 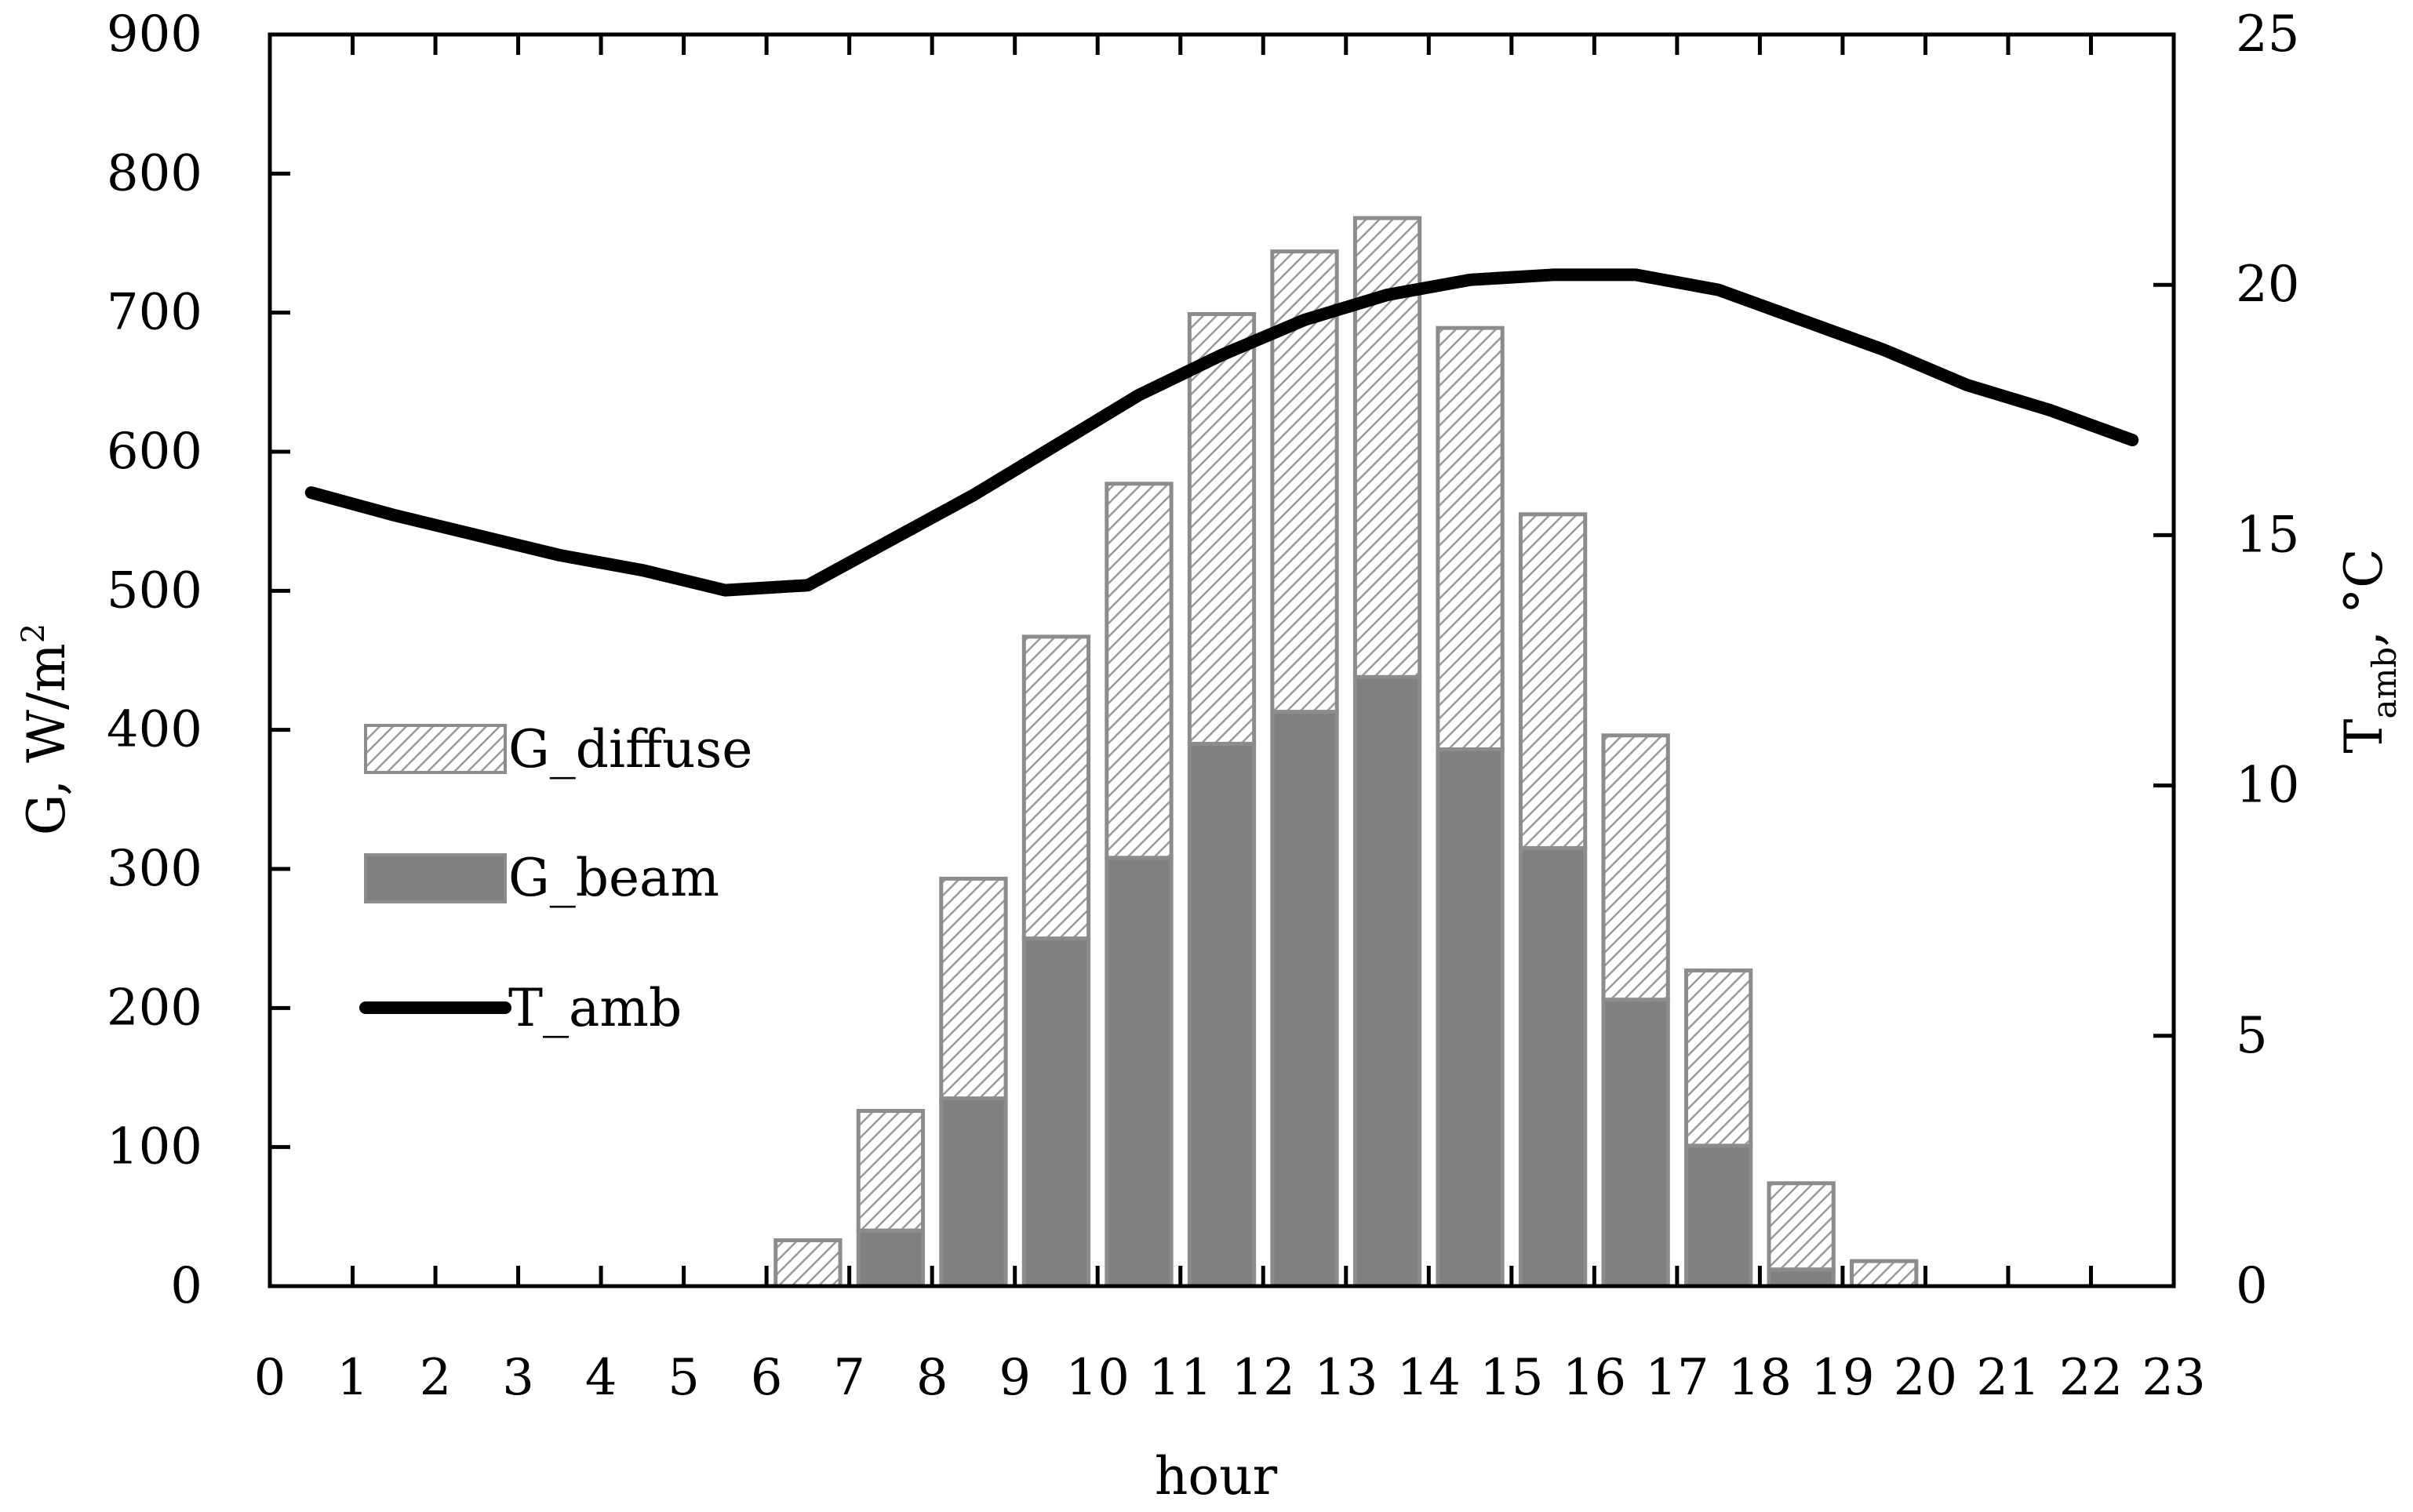 What do you see at coordinates (767, 1378) in the screenshot?
I see `x-tick-label: 6` at bounding box center [767, 1378].